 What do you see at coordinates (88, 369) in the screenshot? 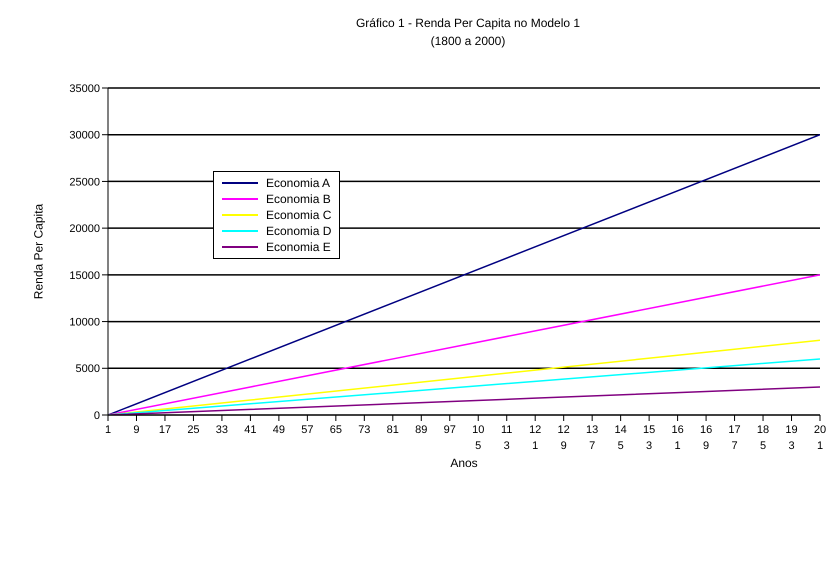
I see `y-tick-label: 5000` at bounding box center [88, 369].